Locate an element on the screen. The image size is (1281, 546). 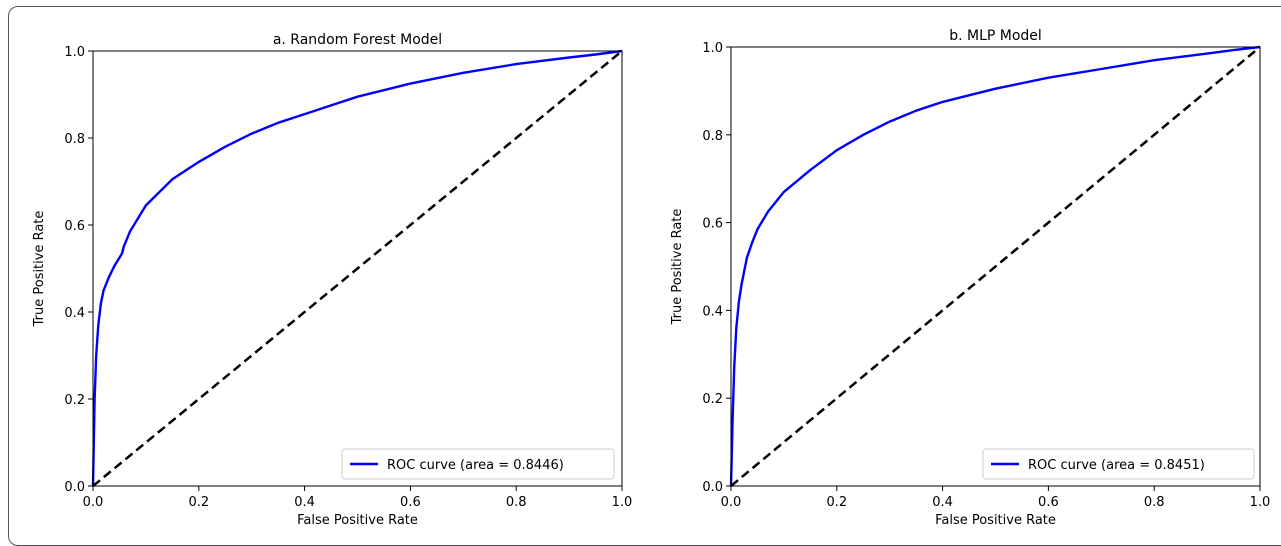
legend-entry-label: ROC curve (area = 0.8451) is located at coordinates (1116, 465).